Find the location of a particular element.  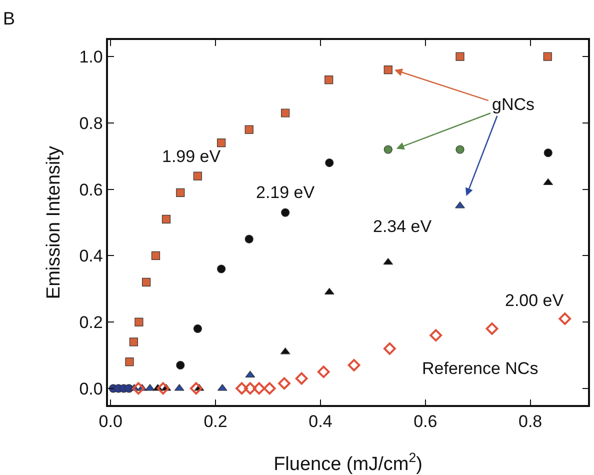

series-label: 1.99 eV is located at coordinates (192, 156).